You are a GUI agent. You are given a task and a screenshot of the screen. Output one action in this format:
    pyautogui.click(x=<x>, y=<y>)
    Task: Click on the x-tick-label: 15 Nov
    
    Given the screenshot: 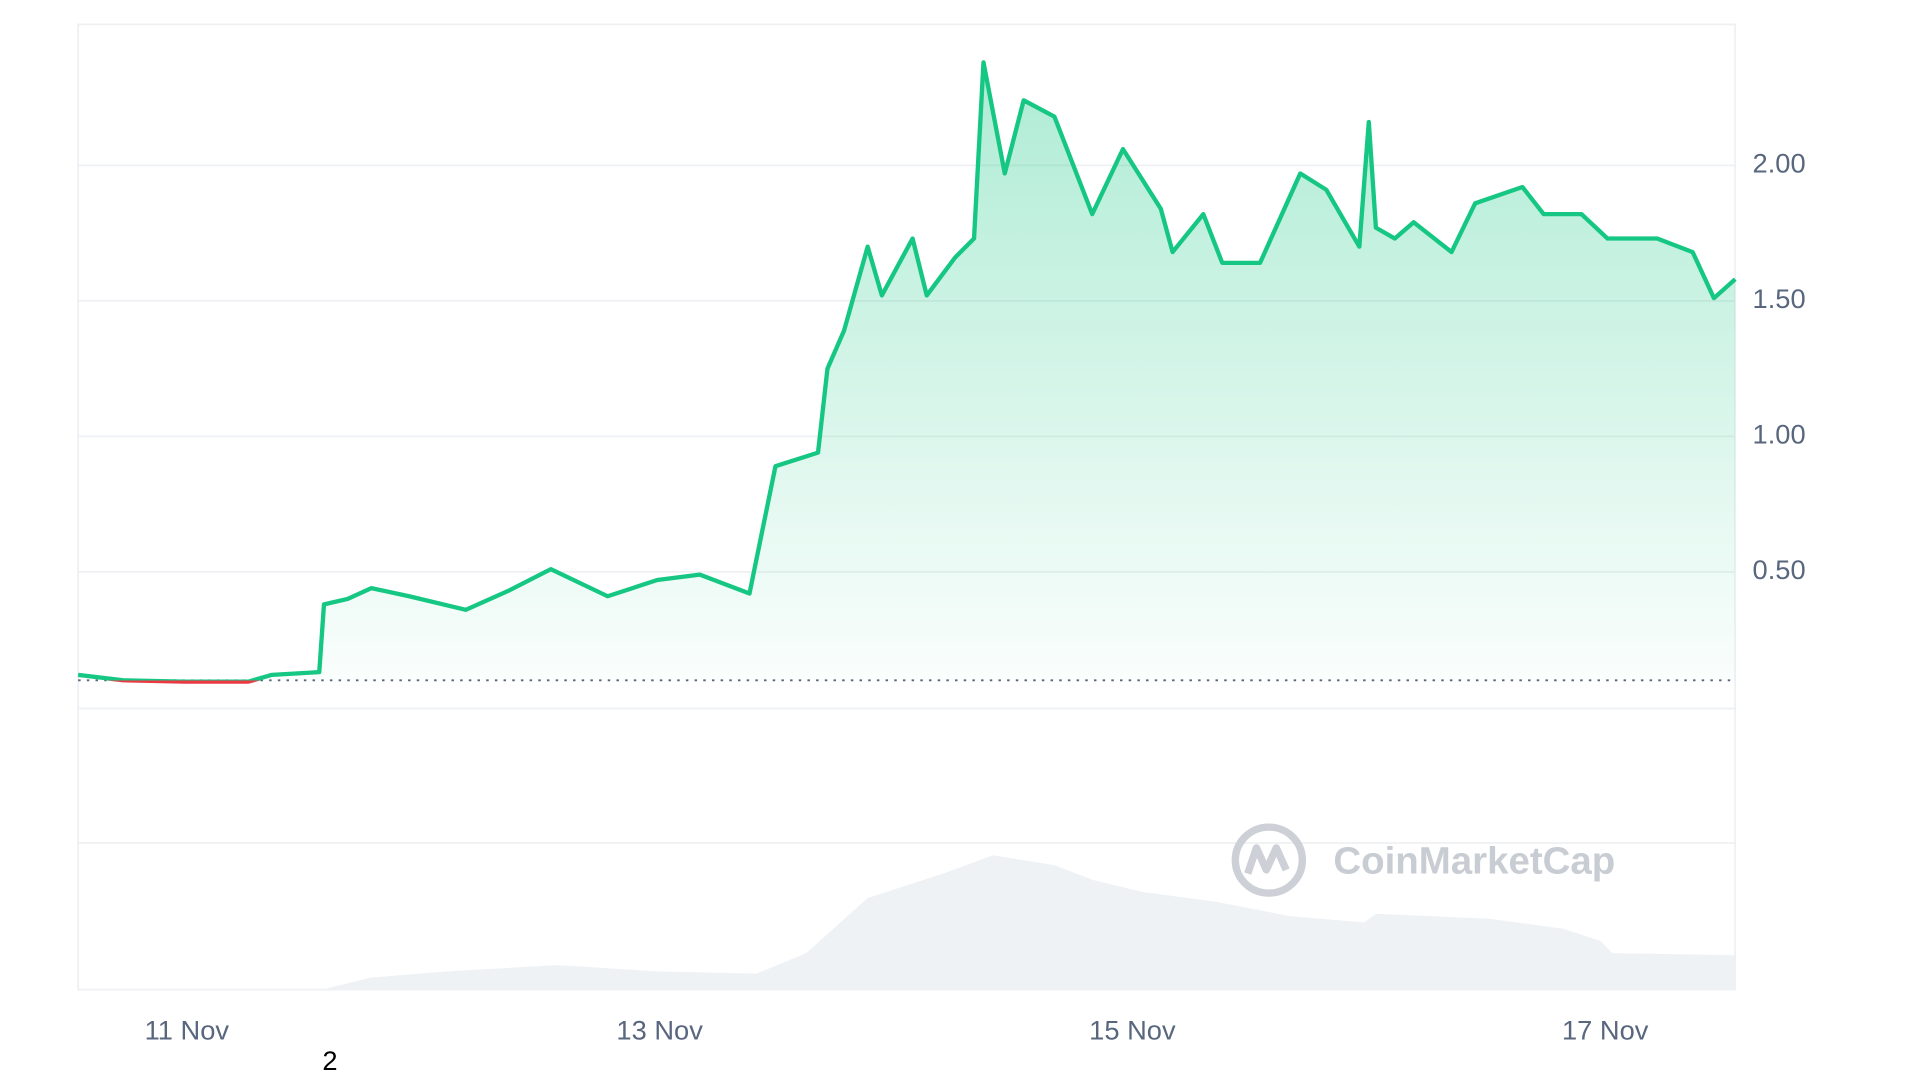 What is the action you would take?
    pyautogui.click(x=1132, y=1030)
    